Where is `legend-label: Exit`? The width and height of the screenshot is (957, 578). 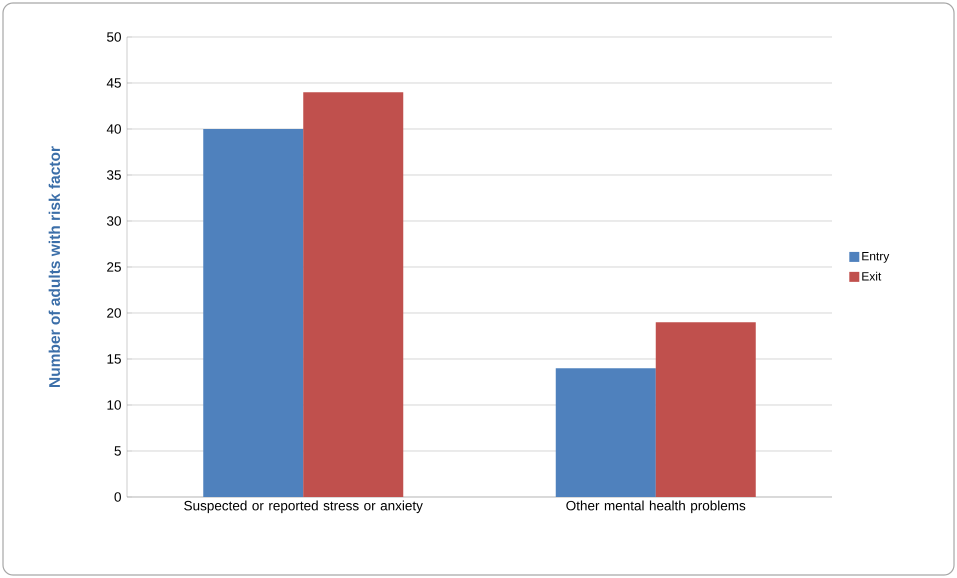 legend-label: Exit is located at coordinates (872, 276).